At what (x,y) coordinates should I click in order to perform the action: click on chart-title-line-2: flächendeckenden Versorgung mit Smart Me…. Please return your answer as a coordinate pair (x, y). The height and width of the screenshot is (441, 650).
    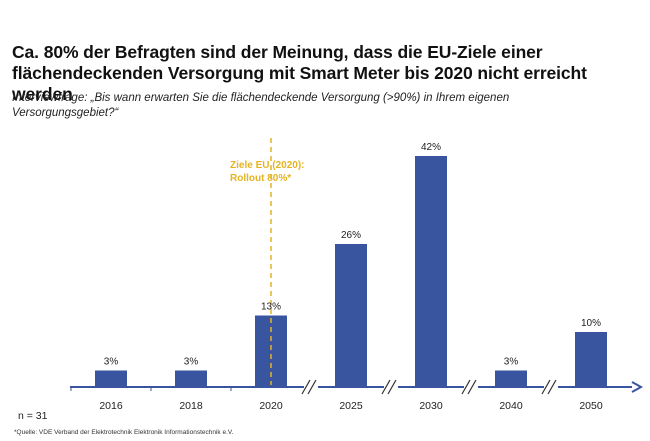
    Looking at the image, I should click on (299, 83).